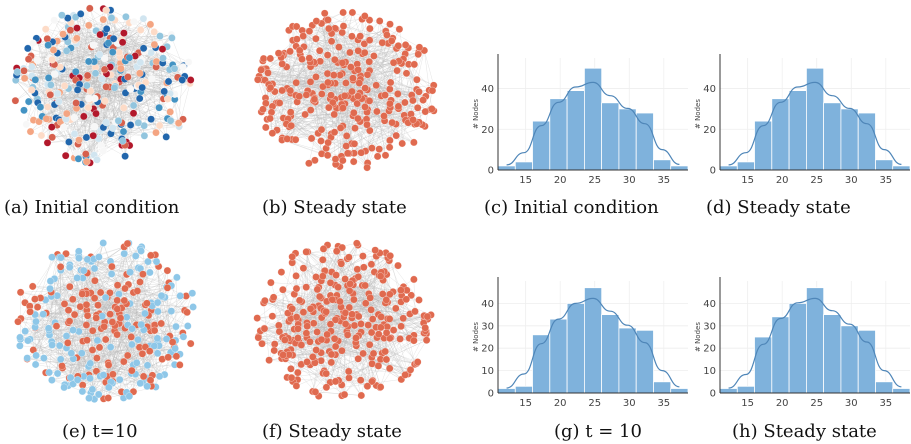 This screenshot has height=444, width=911. I want to click on caption-b: (b) Steady state, so click(334, 207).